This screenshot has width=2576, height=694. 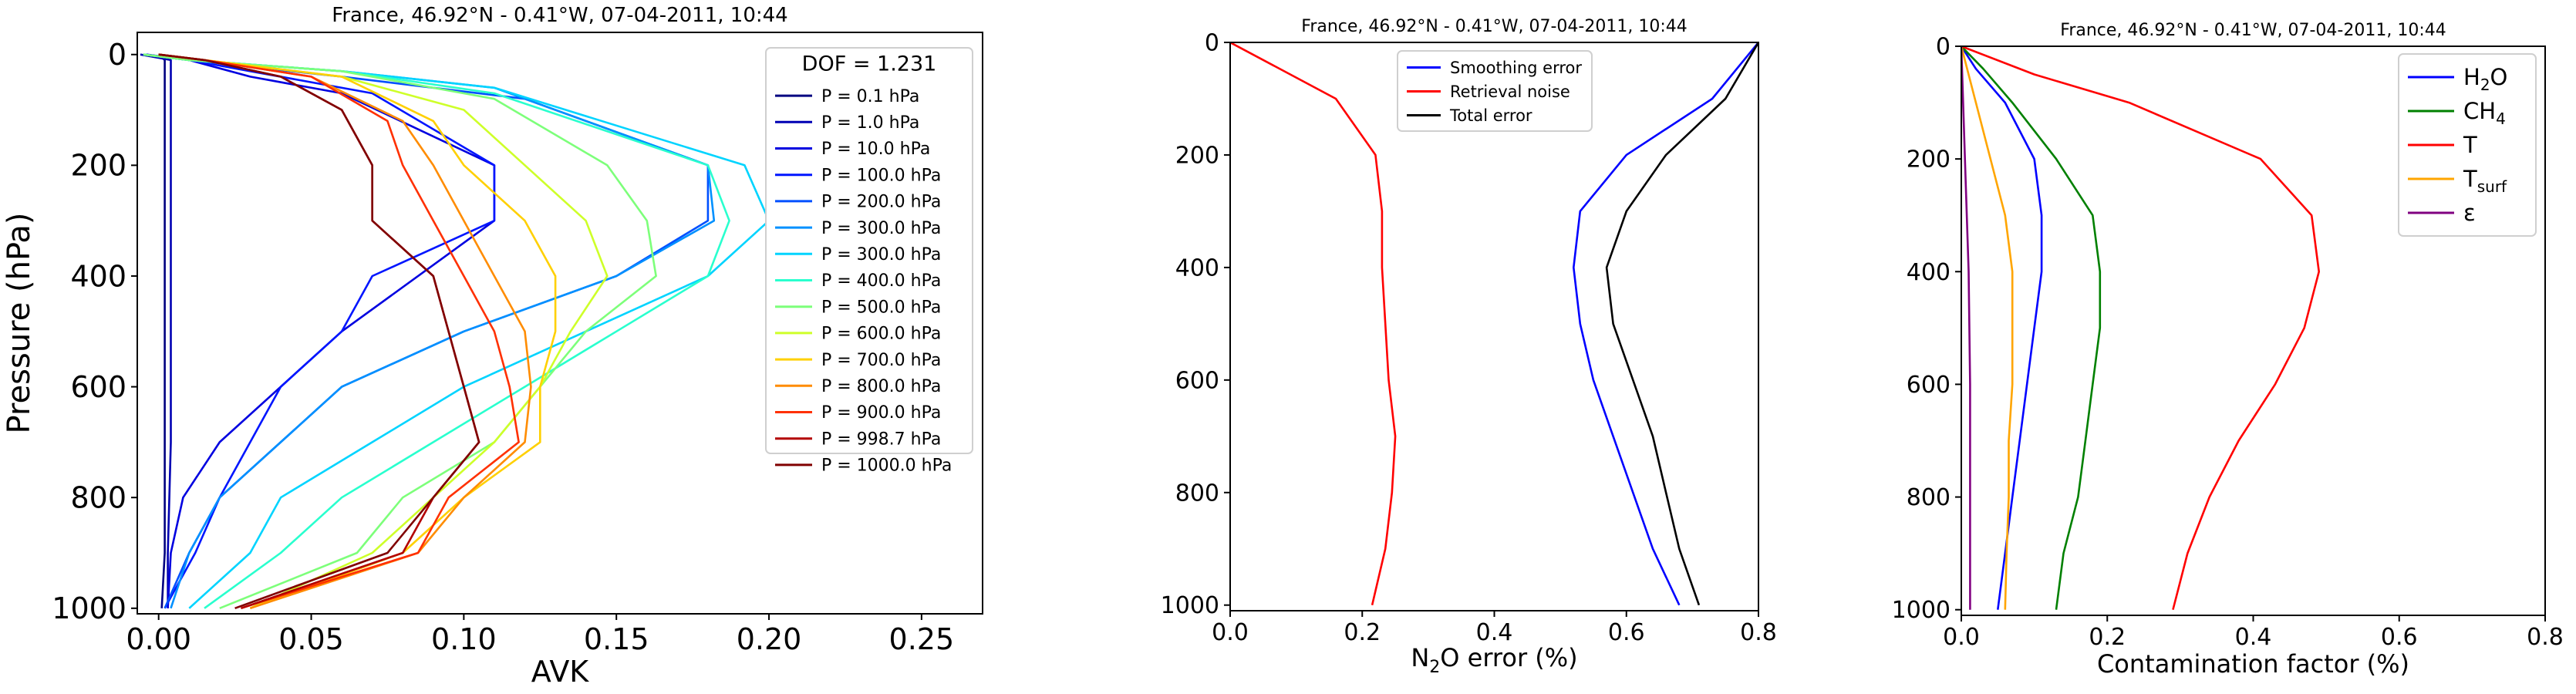 What do you see at coordinates (870, 123) in the screenshot?
I see `legend-label: P = 1.0 hPa` at bounding box center [870, 123].